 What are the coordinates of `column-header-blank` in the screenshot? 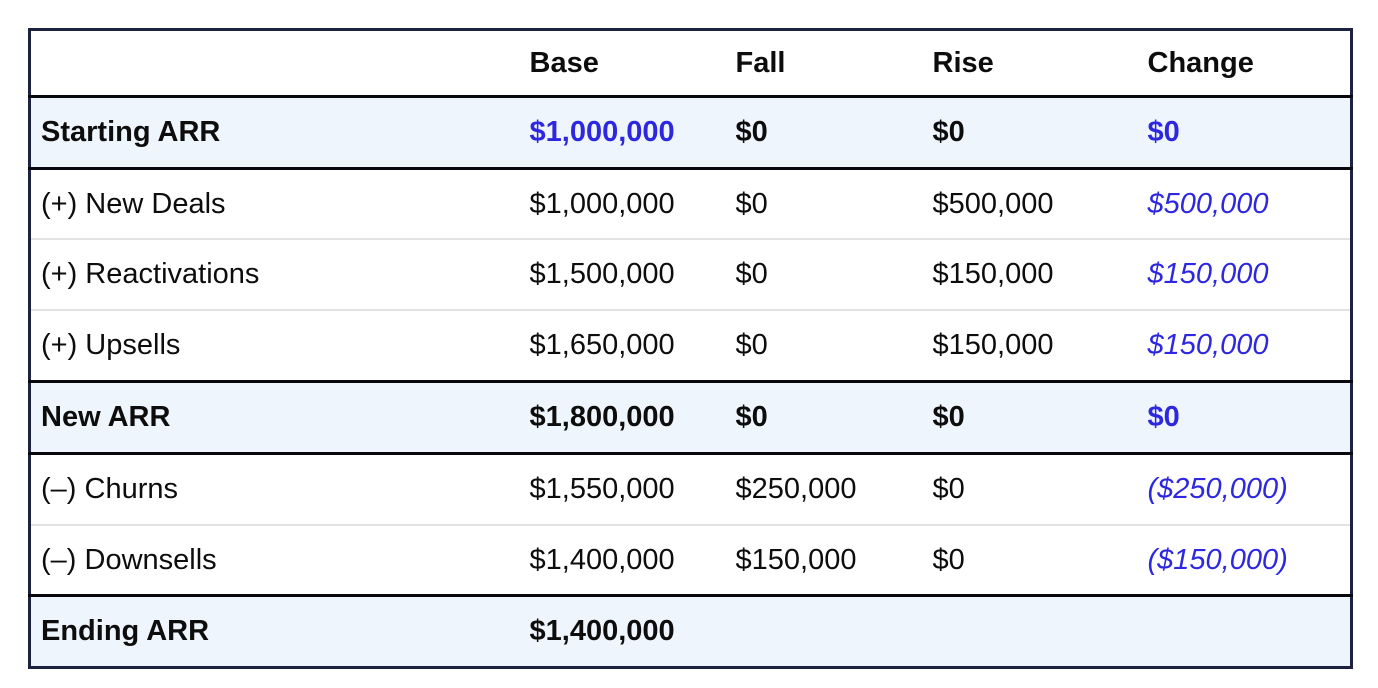 It's located at (273, 63).